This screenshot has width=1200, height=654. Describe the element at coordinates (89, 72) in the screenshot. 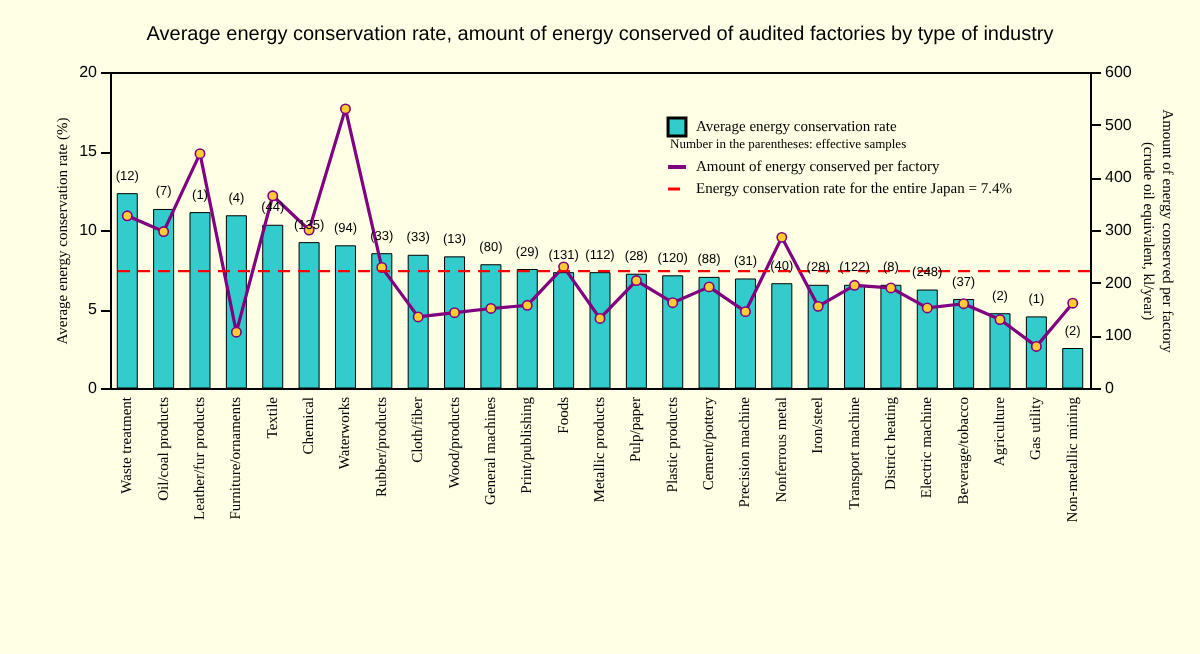

I see `y-tick-label: 20` at that location.